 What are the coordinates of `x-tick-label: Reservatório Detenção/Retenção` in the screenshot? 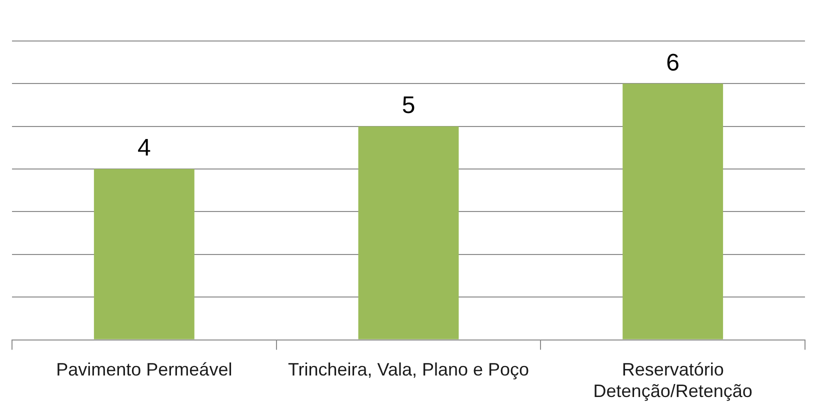 It's located at (672, 381).